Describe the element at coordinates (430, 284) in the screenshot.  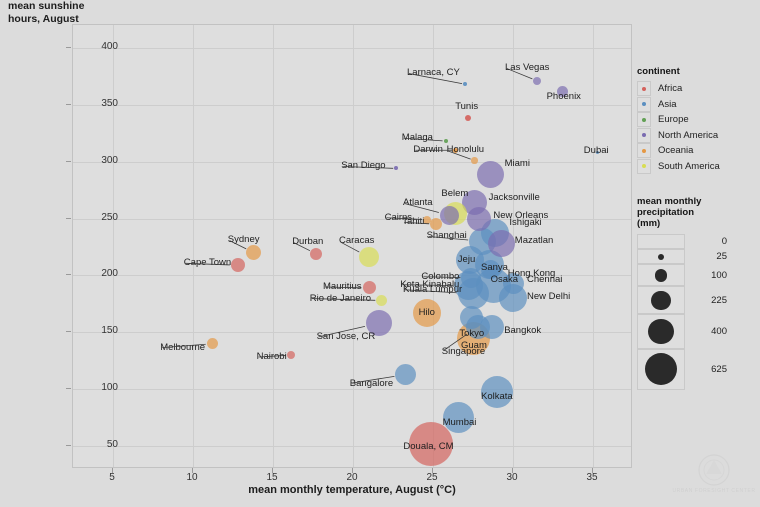
I see `data-point-label: Kota Kinabalu` at that location.